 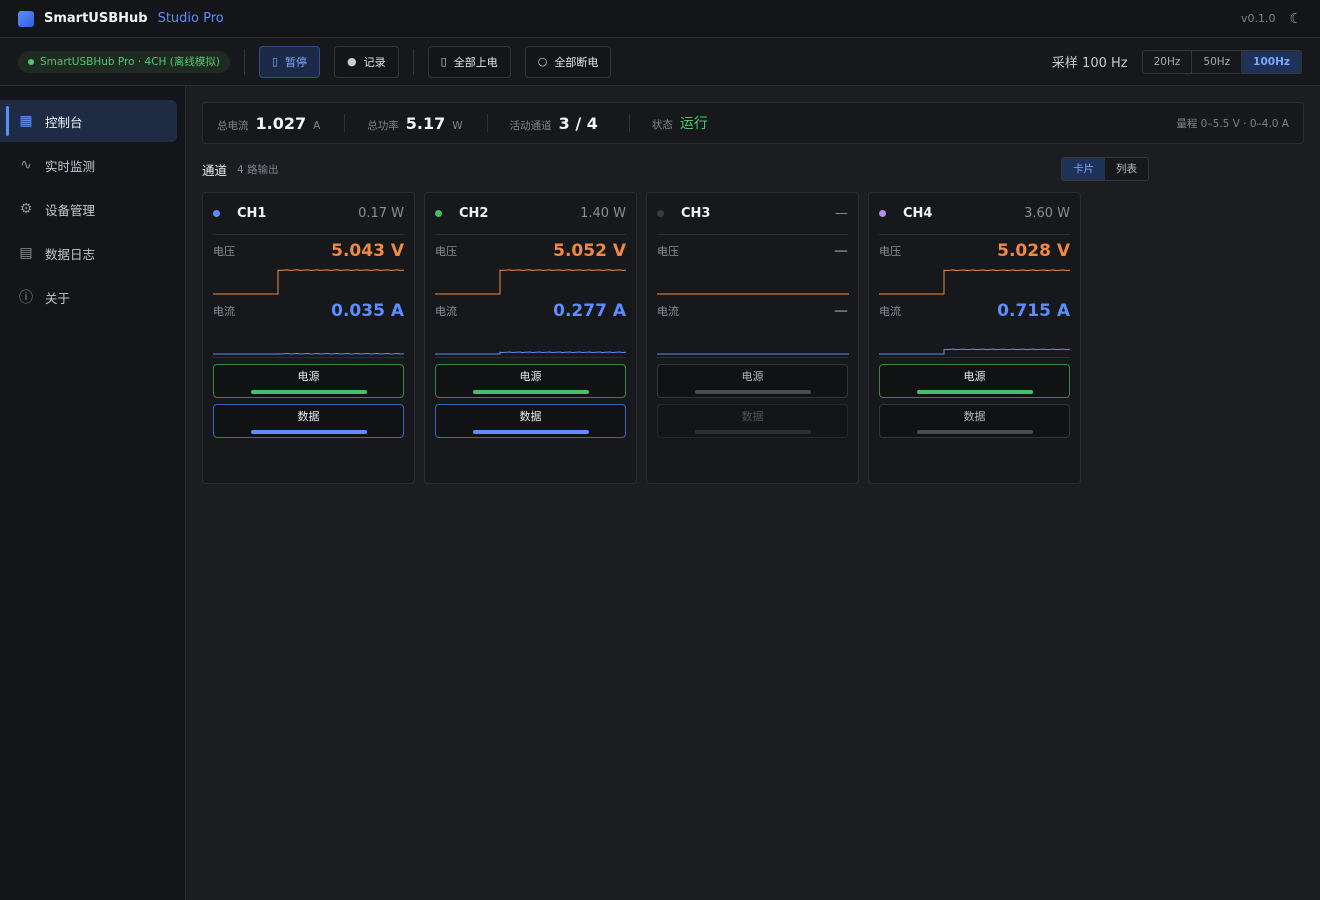 I want to click on app-edition: Studio Pro, so click(x=190, y=18).